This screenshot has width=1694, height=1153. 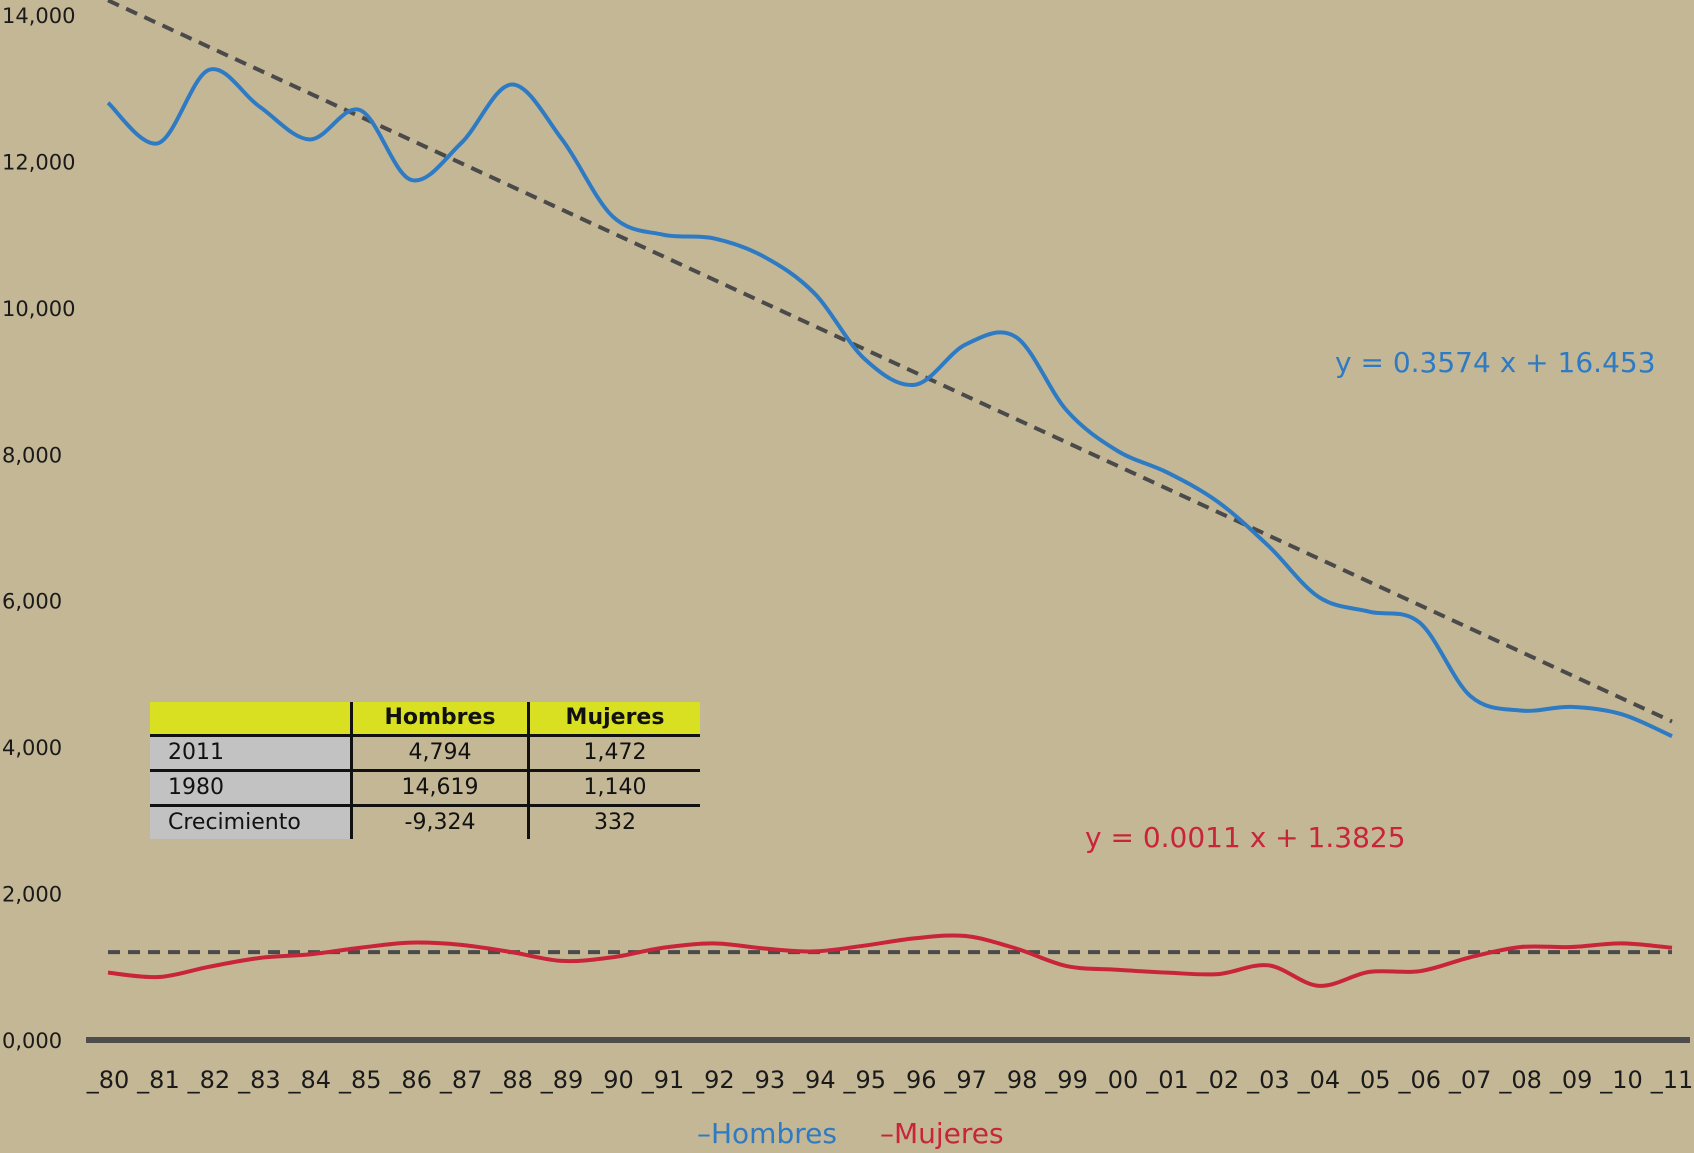 What do you see at coordinates (1117, 1080) in the screenshot?
I see `x-tick-label: _00` at bounding box center [1117, 1080].